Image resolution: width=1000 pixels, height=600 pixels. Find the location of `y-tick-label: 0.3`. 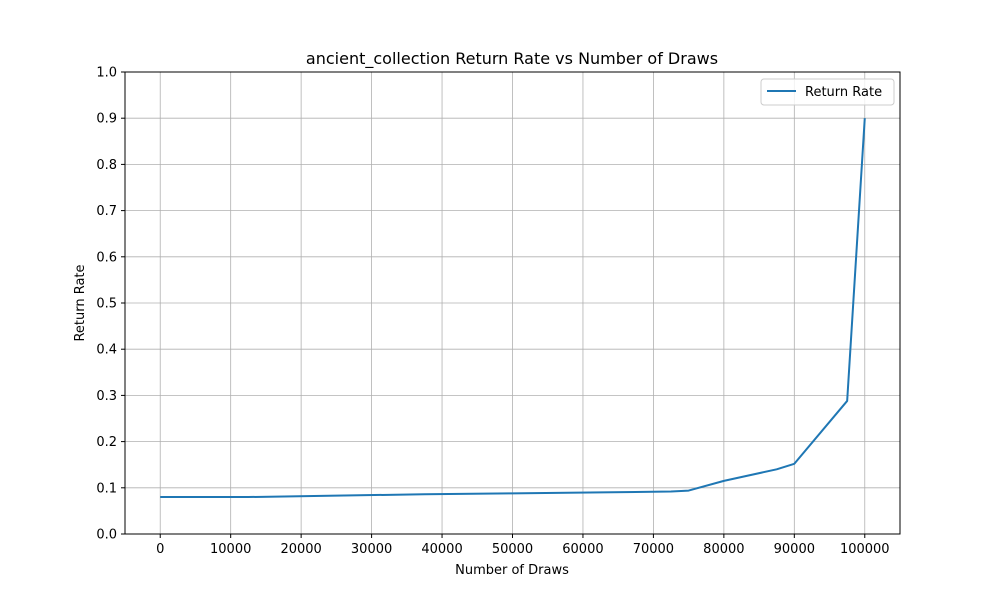

y-tick-label: 0.3 is located at coordinates (106, 396).